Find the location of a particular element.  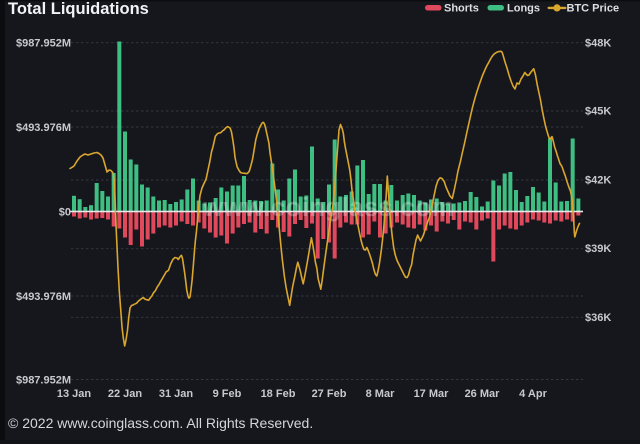

svg-text: 31 Jan is located at coordinates (176, 394).